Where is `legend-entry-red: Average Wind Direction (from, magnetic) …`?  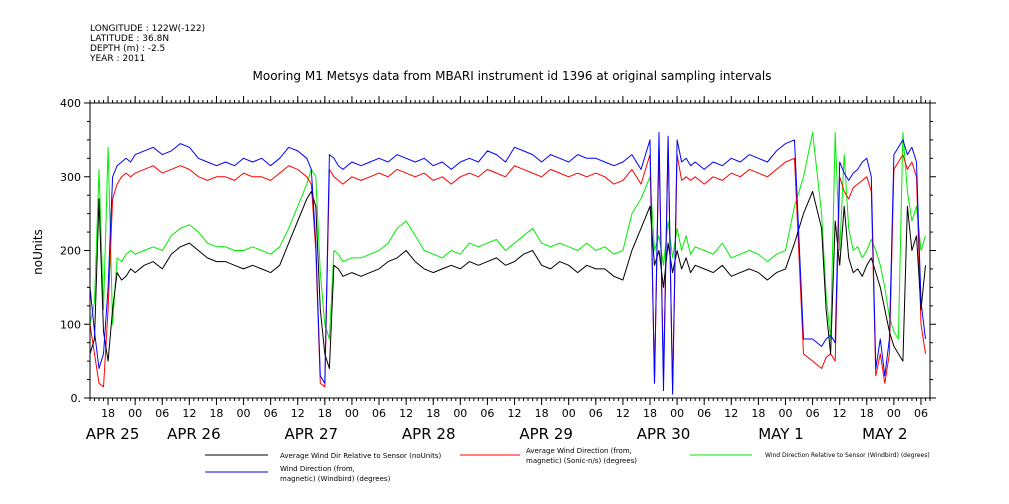 legend-entry-red: Average Wind Direction (from, magnetic) … is located at coordinates (548, 456).